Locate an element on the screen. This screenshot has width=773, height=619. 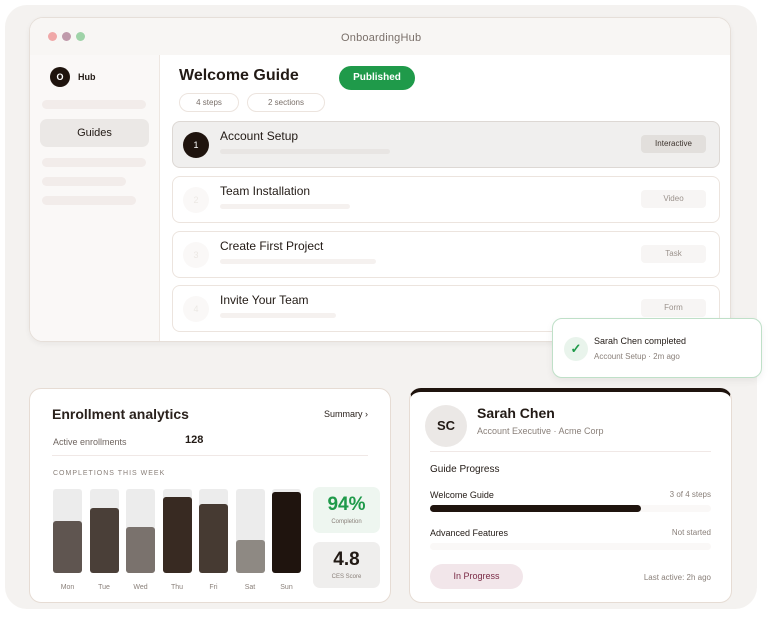
minimize-dot is located at coordinates (66, 36).